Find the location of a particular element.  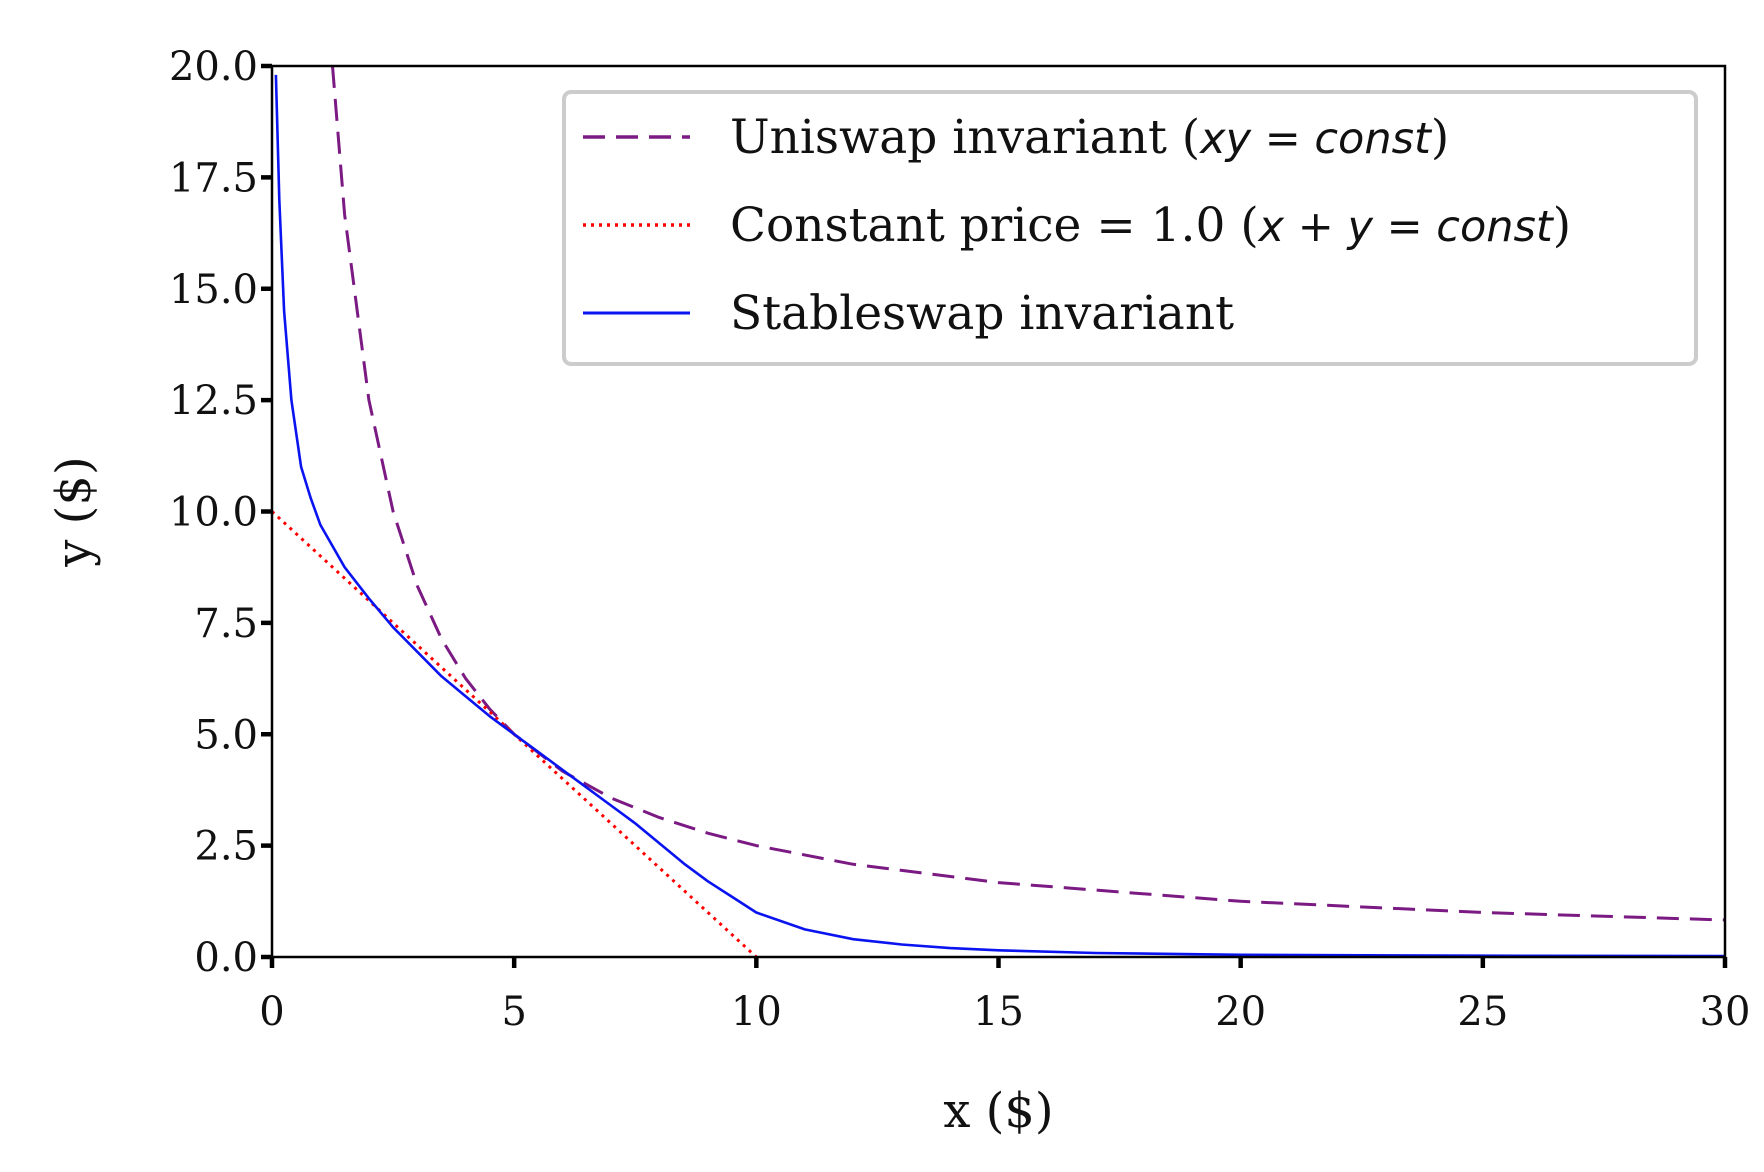

y-tick-label: 0.0 is located at coordinates (226, 958).